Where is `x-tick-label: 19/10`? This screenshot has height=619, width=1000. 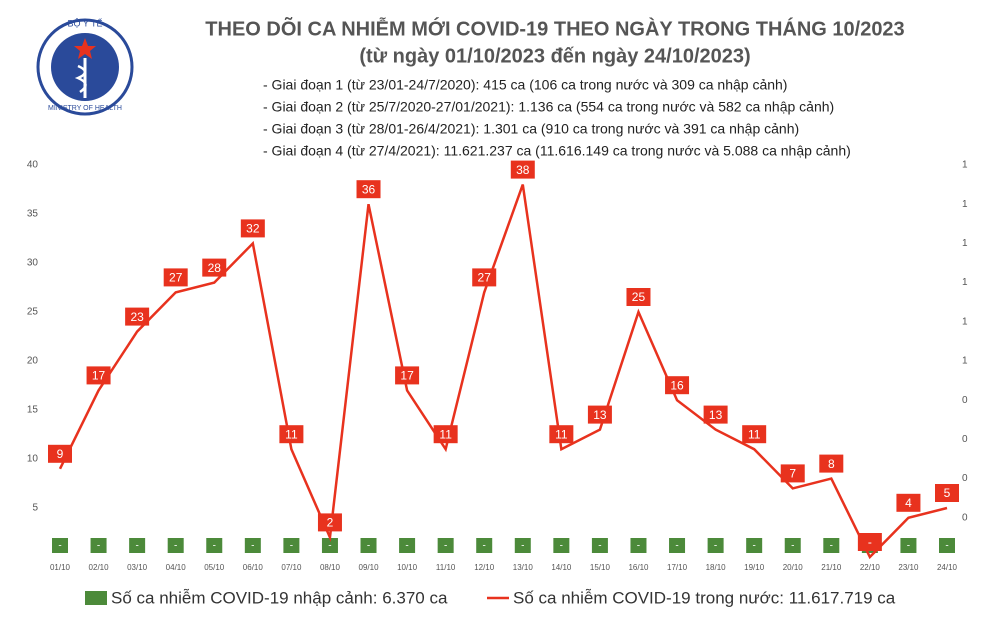 x-tick-label: 19/10 is located at coordinates (754, 567).